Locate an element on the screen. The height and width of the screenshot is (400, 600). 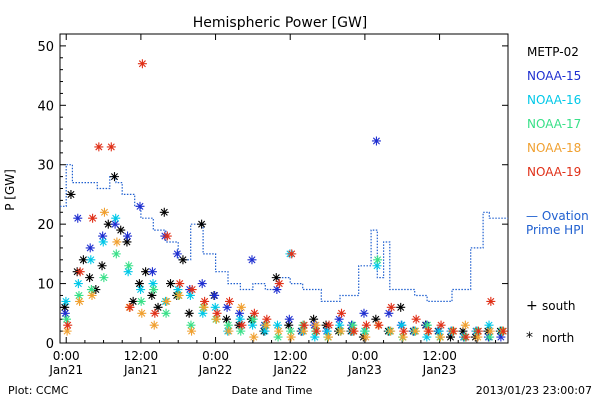
x-tick-date-label: Jan22 is located at coordinates (289, 370).